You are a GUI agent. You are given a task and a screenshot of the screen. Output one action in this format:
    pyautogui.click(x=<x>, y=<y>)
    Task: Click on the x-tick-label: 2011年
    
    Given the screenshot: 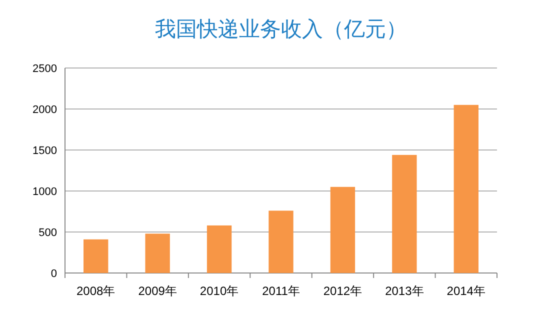 What is the action you would take?
    pyautogui.click(x=281, y=291)
    